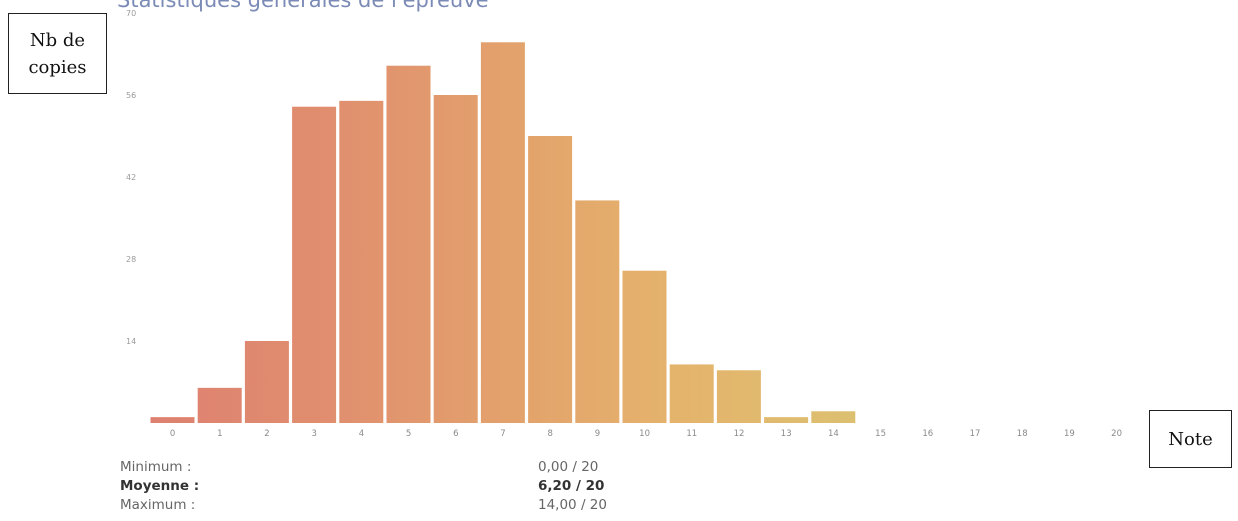 The height and width of the screenshot is (521, 1238). I want to click on x-tick-label: 6, so click(455, 434).